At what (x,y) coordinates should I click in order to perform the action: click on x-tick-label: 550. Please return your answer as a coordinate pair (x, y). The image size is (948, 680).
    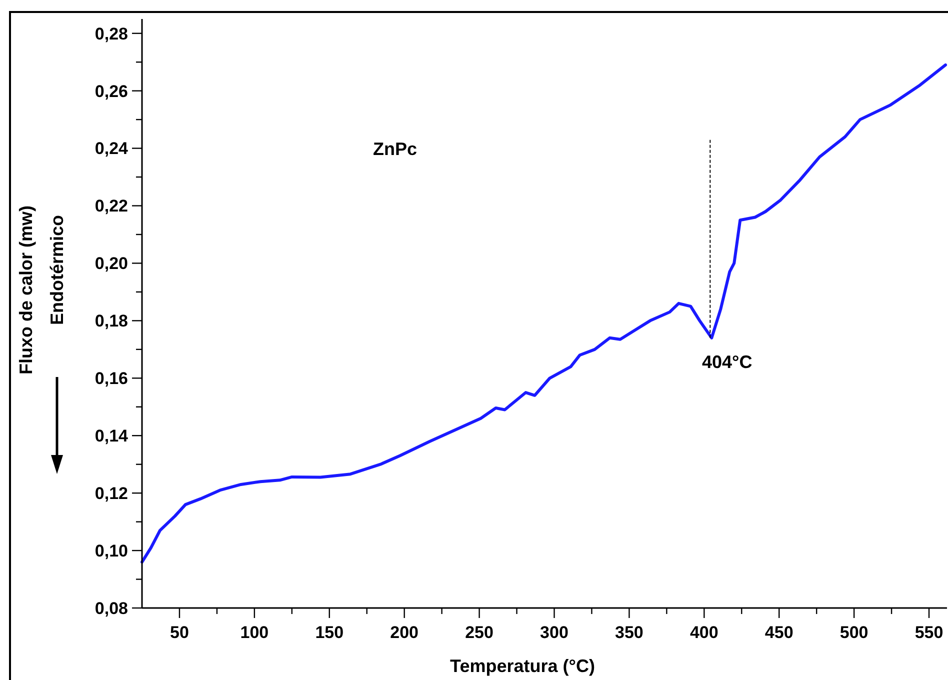
    Looking at the image, I should click on (929, 632).